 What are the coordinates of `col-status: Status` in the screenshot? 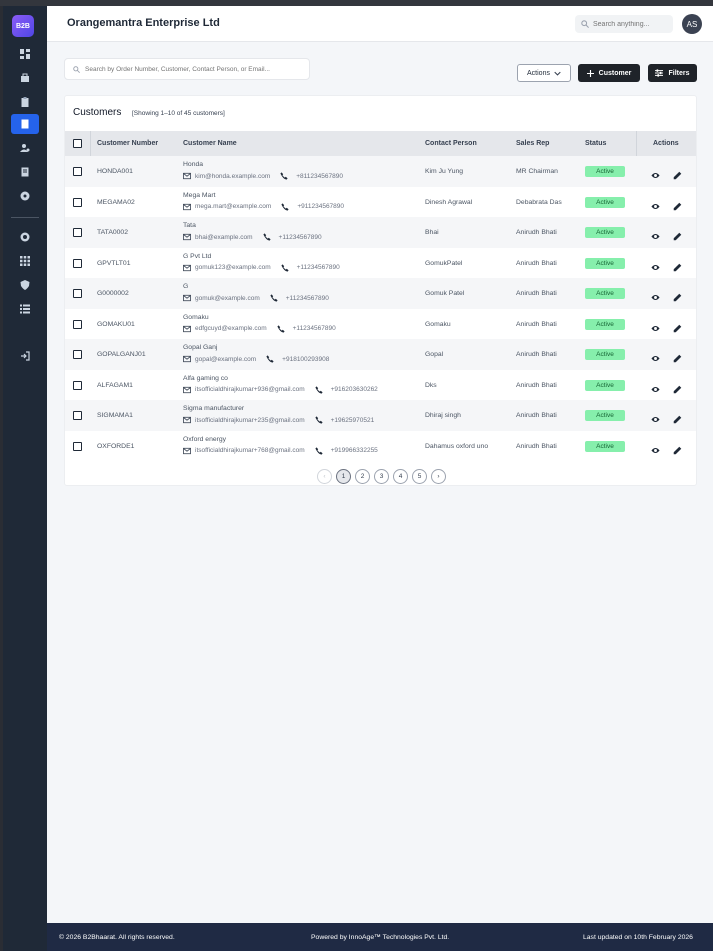 It's located at (596, 143).